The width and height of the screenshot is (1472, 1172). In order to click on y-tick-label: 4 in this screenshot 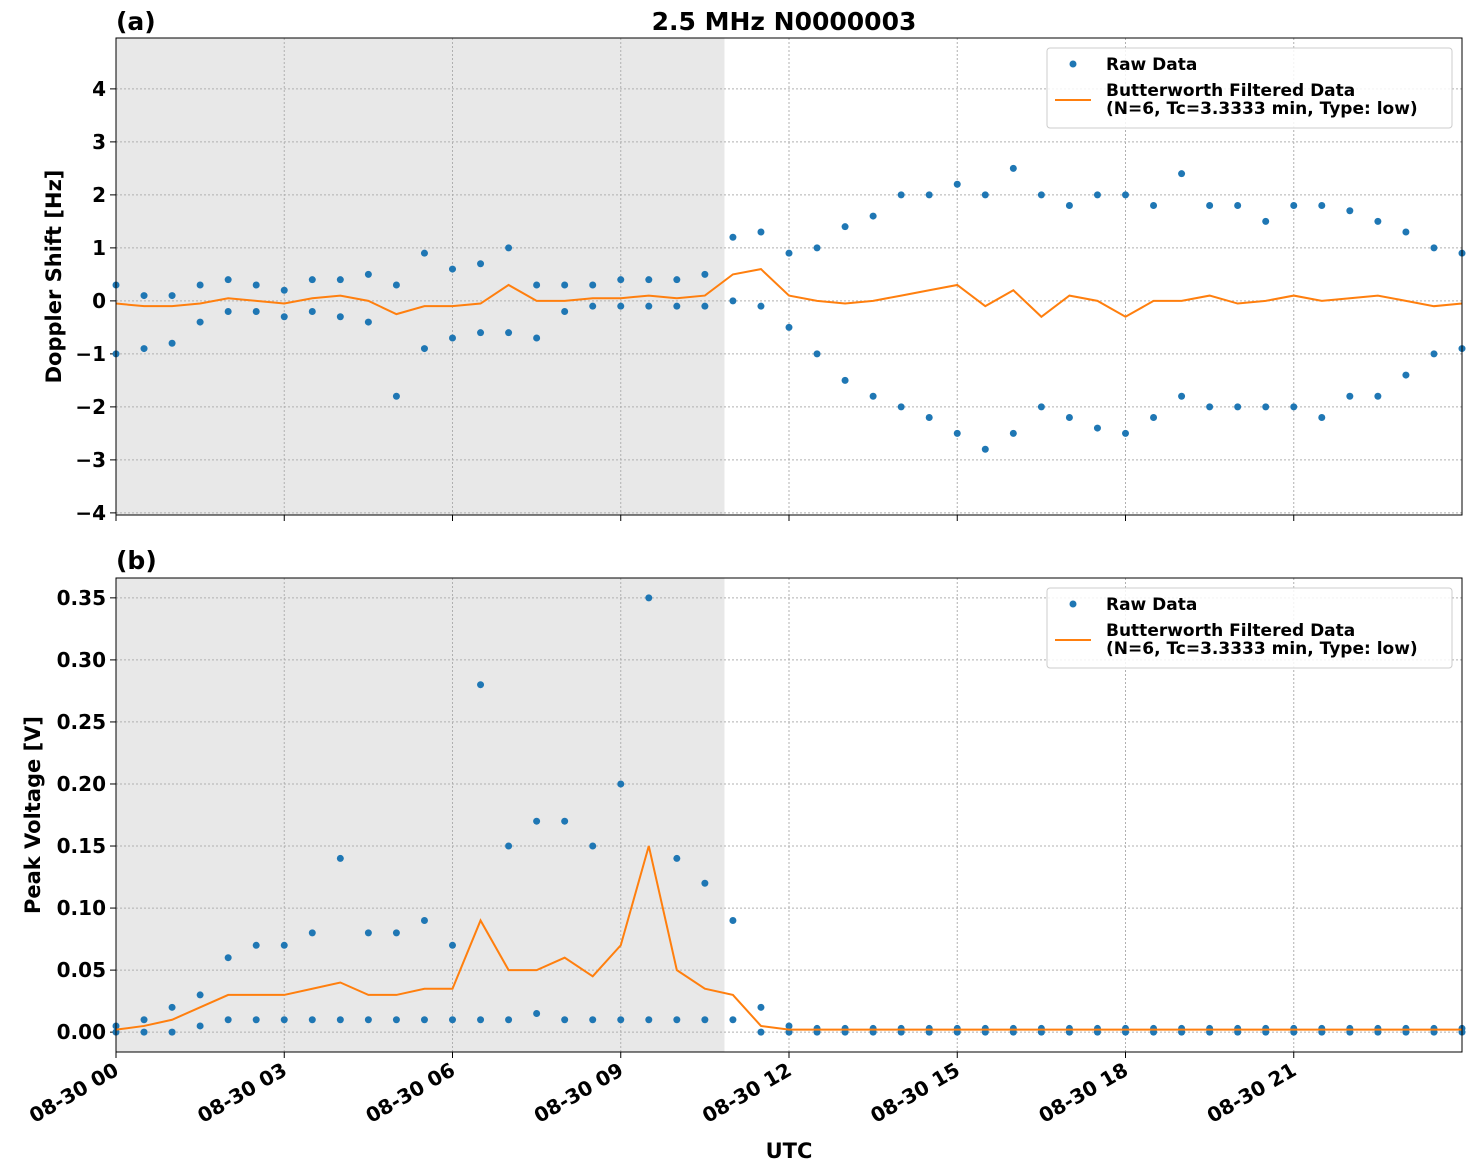, I will do `click(99, 89)`.